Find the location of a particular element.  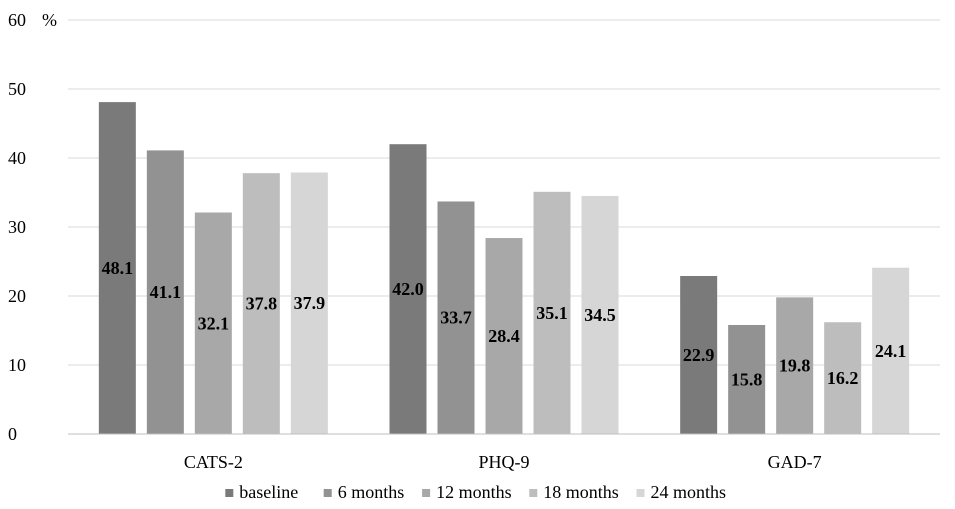

data-label: 41.1 is located at coordinates (166, 292).